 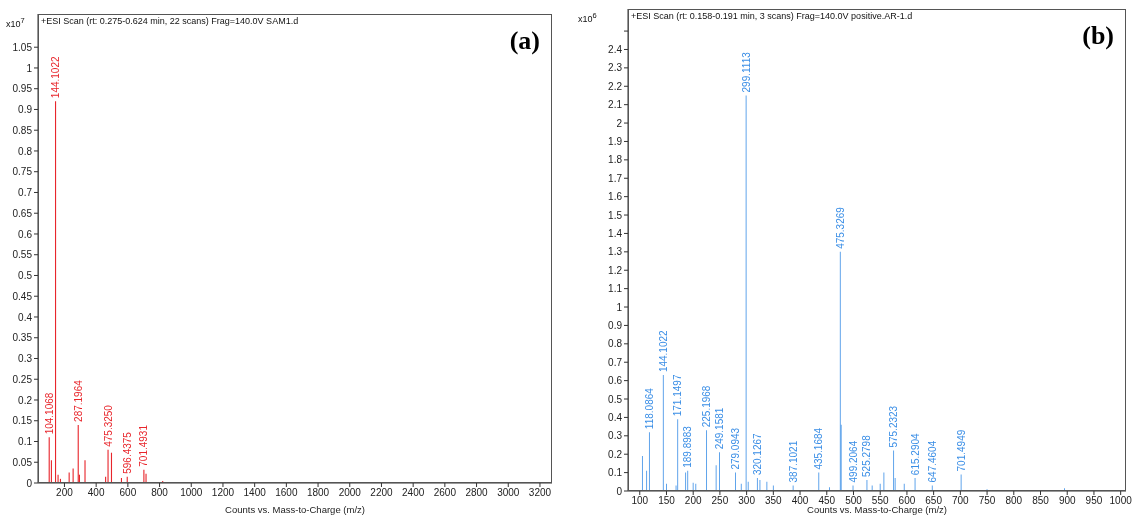 What do you see at coordinates (108, 425) in the screenshot?
I see `annotation: 475.3250` at bounding box center [108, 425].